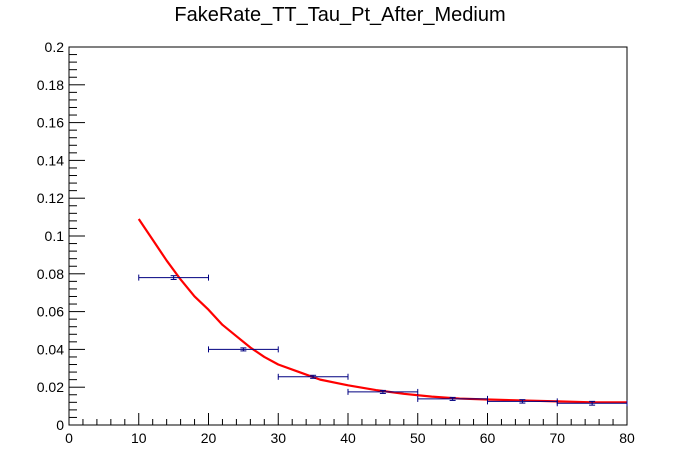  What do you see at coordinates (50, 198) in the screenshot?
I see `y-tick-label: 0.12` at bounding box center [50, 198].